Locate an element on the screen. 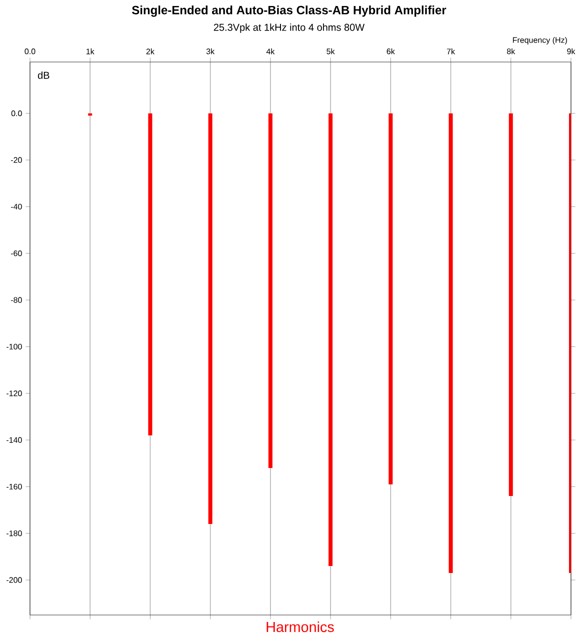  y-axis-title: dB is located at coordinates (44, 75).